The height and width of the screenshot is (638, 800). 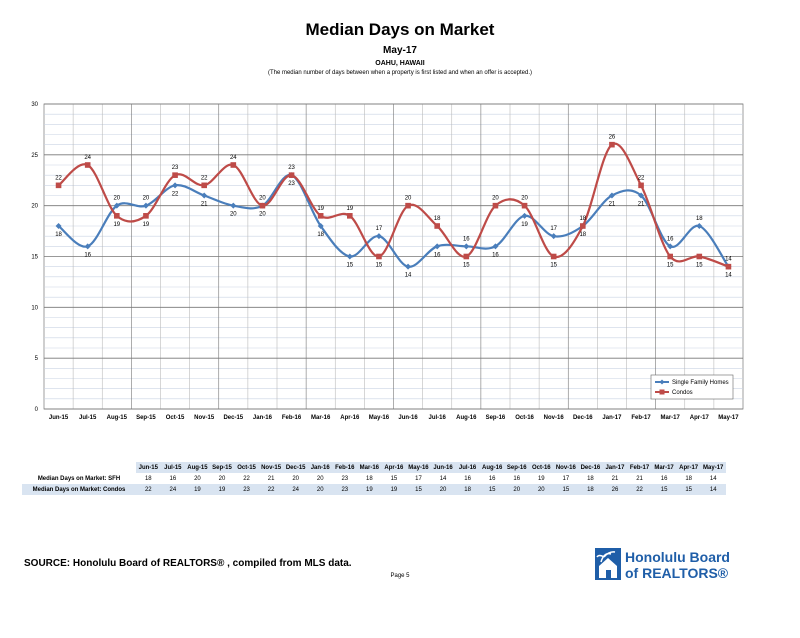 I want to click on y-tick-label: 0, so click(x=37, y=410).